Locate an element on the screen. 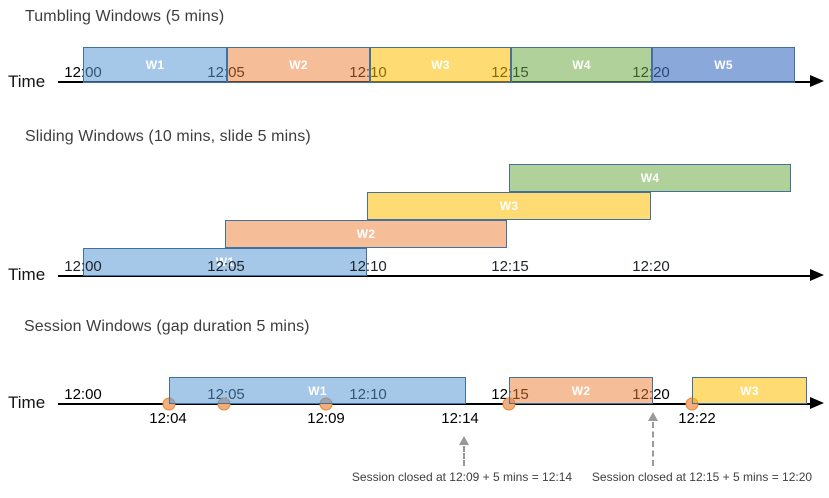 The height and width of the screenshot is (498, 829). window-tumbling-w4: W4 is located at coordinates (581, 65).